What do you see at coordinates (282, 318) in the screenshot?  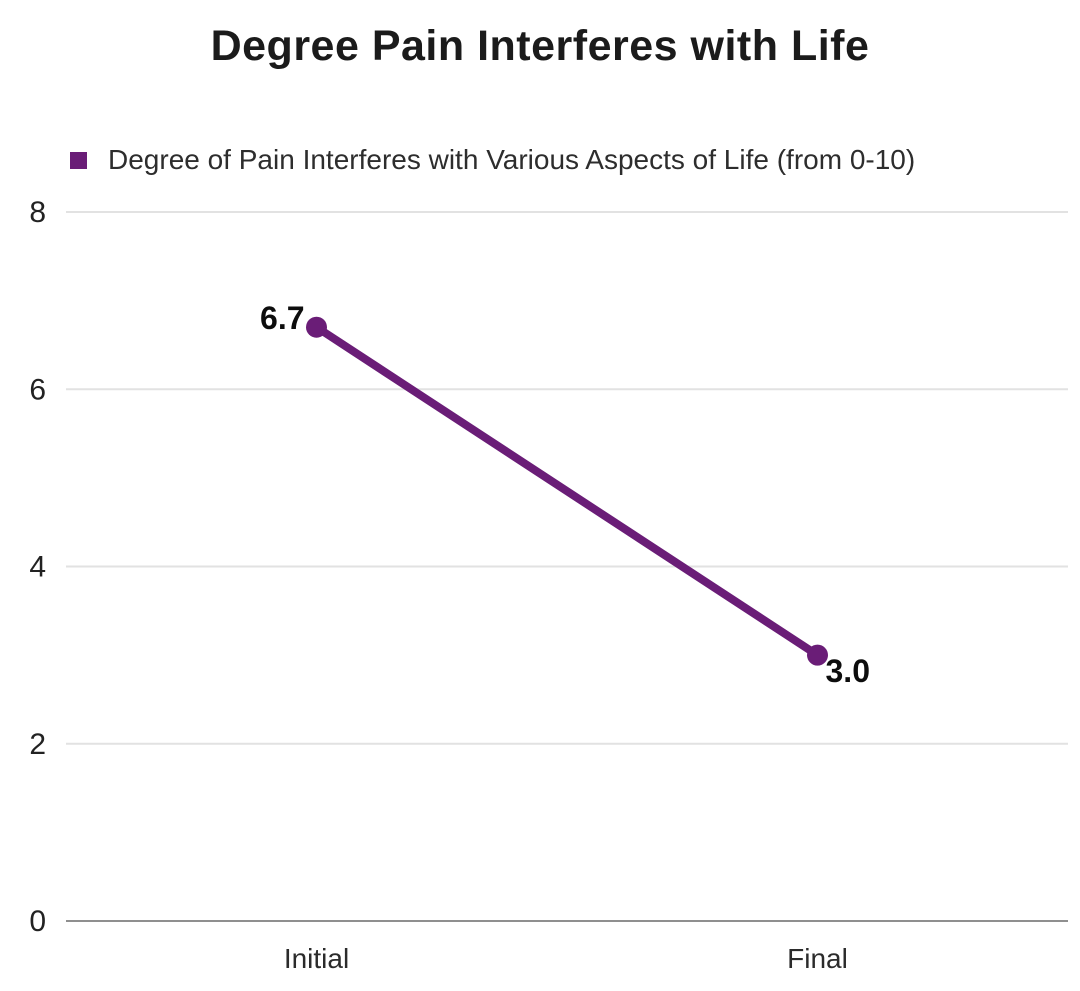 I see `data-point-label: 6.7` at bounding box center [282, 318].